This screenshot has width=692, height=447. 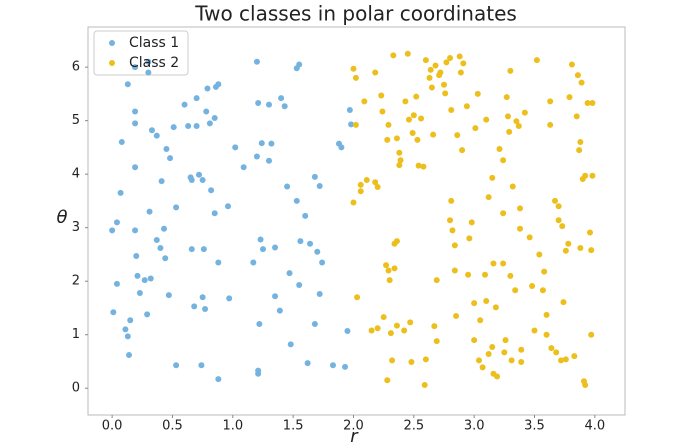 What do you see at coordinates (141, 53) in the screenshot?
I see `legend` at bounding box center [141, 53].